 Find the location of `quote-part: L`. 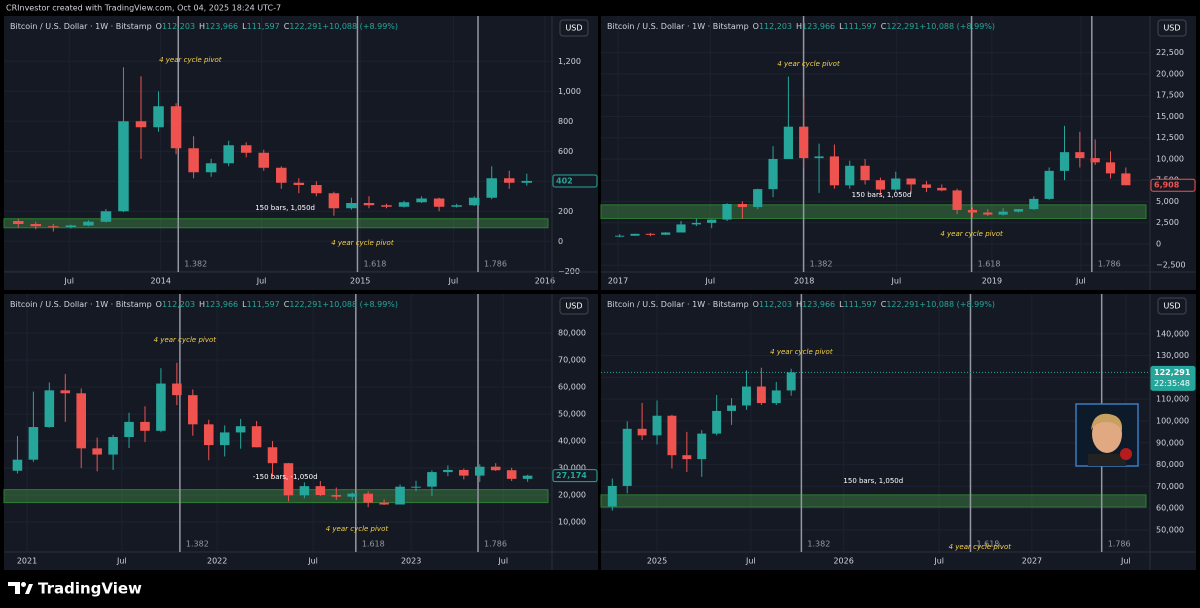

quote-part: L is located at coordinates (244, 304).